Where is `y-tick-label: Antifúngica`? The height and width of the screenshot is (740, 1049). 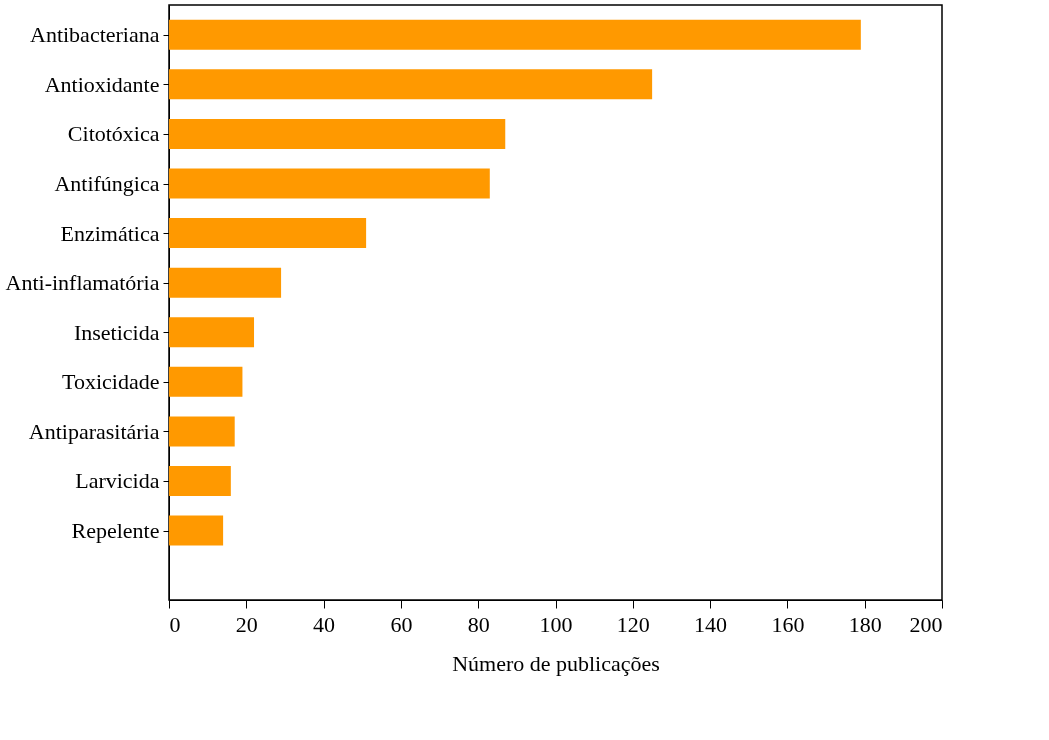 y-tick-label: Antifúngica is located at coordinates (107, 184).